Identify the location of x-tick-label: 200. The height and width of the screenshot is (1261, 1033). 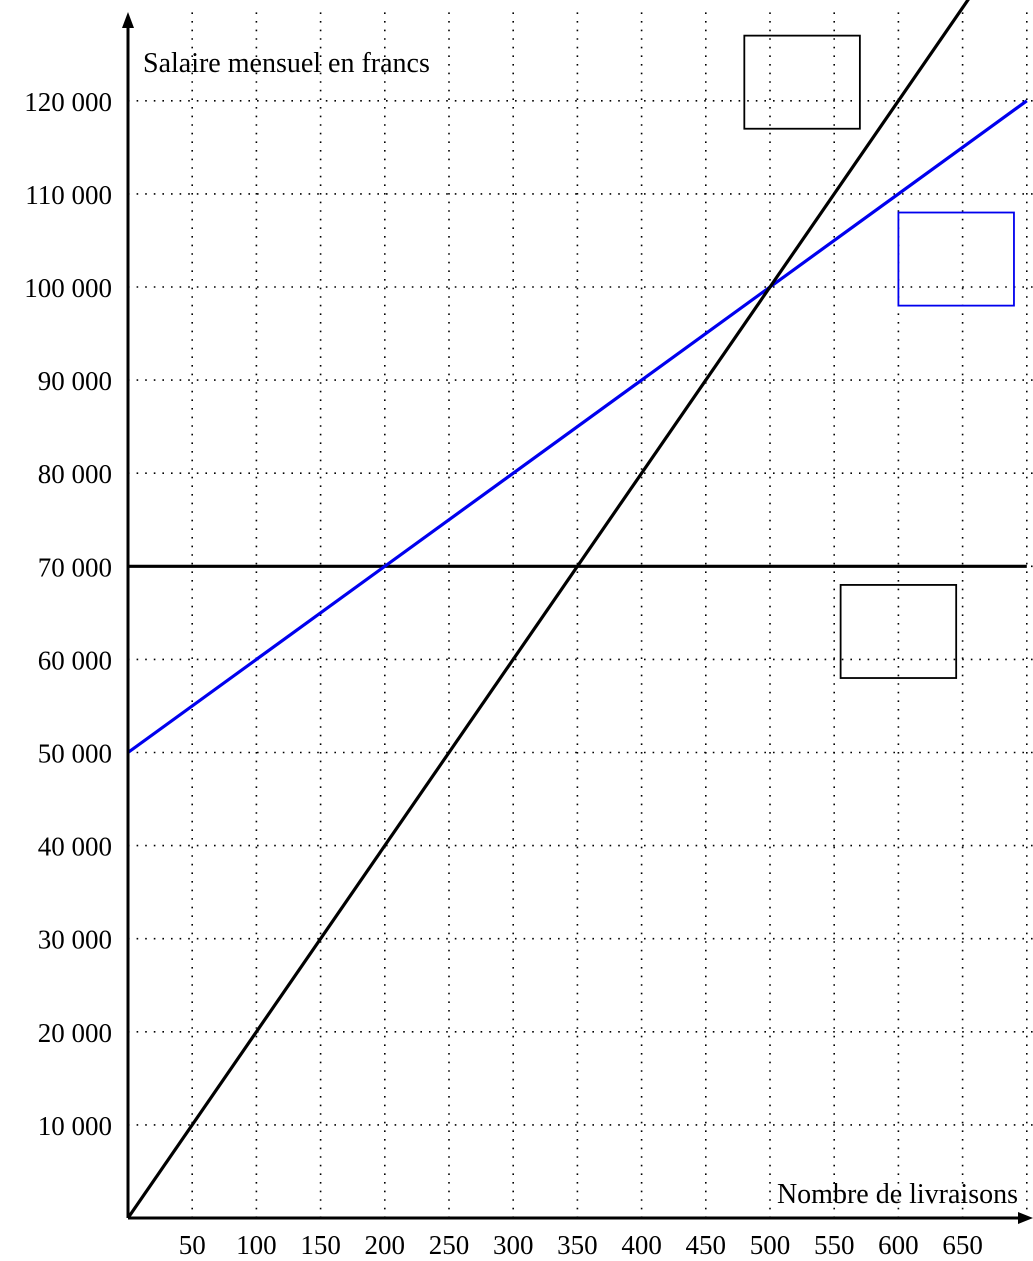
(385, 1245).